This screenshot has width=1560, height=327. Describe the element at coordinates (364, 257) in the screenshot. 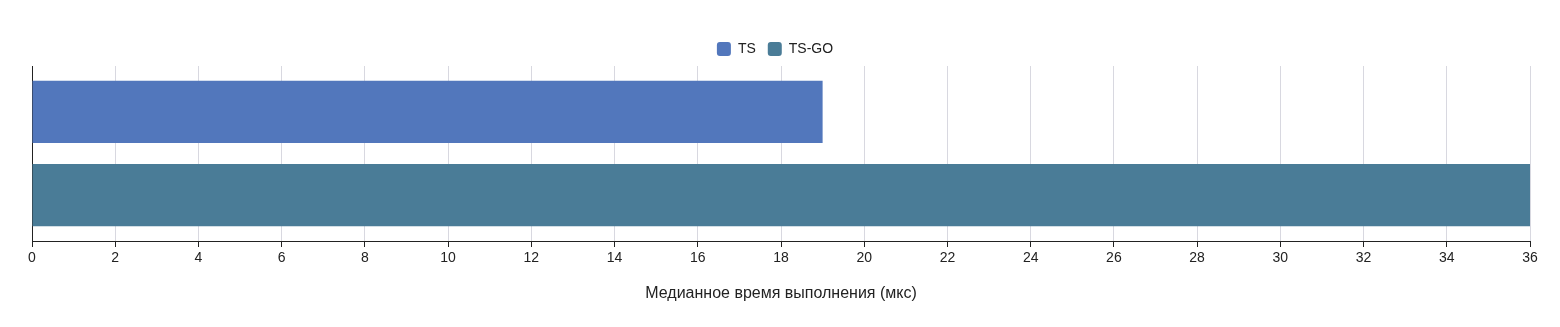

I see `x-tick-label: 8` at that location.